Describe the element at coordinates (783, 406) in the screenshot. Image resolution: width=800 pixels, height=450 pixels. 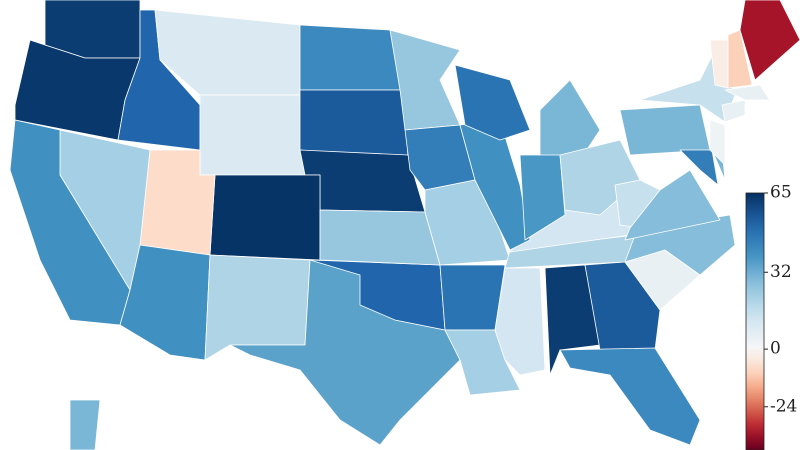
I see `colorbar-tick-label: -24` at that location.